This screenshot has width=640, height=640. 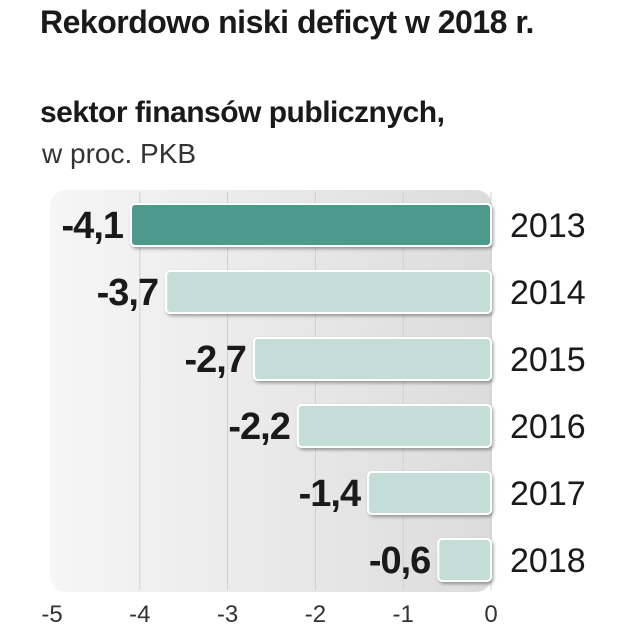 What do you see at coordinates (139, 614) in the screenshot?
I see `x-tick-label: -4` at bounding box center [139, 614].